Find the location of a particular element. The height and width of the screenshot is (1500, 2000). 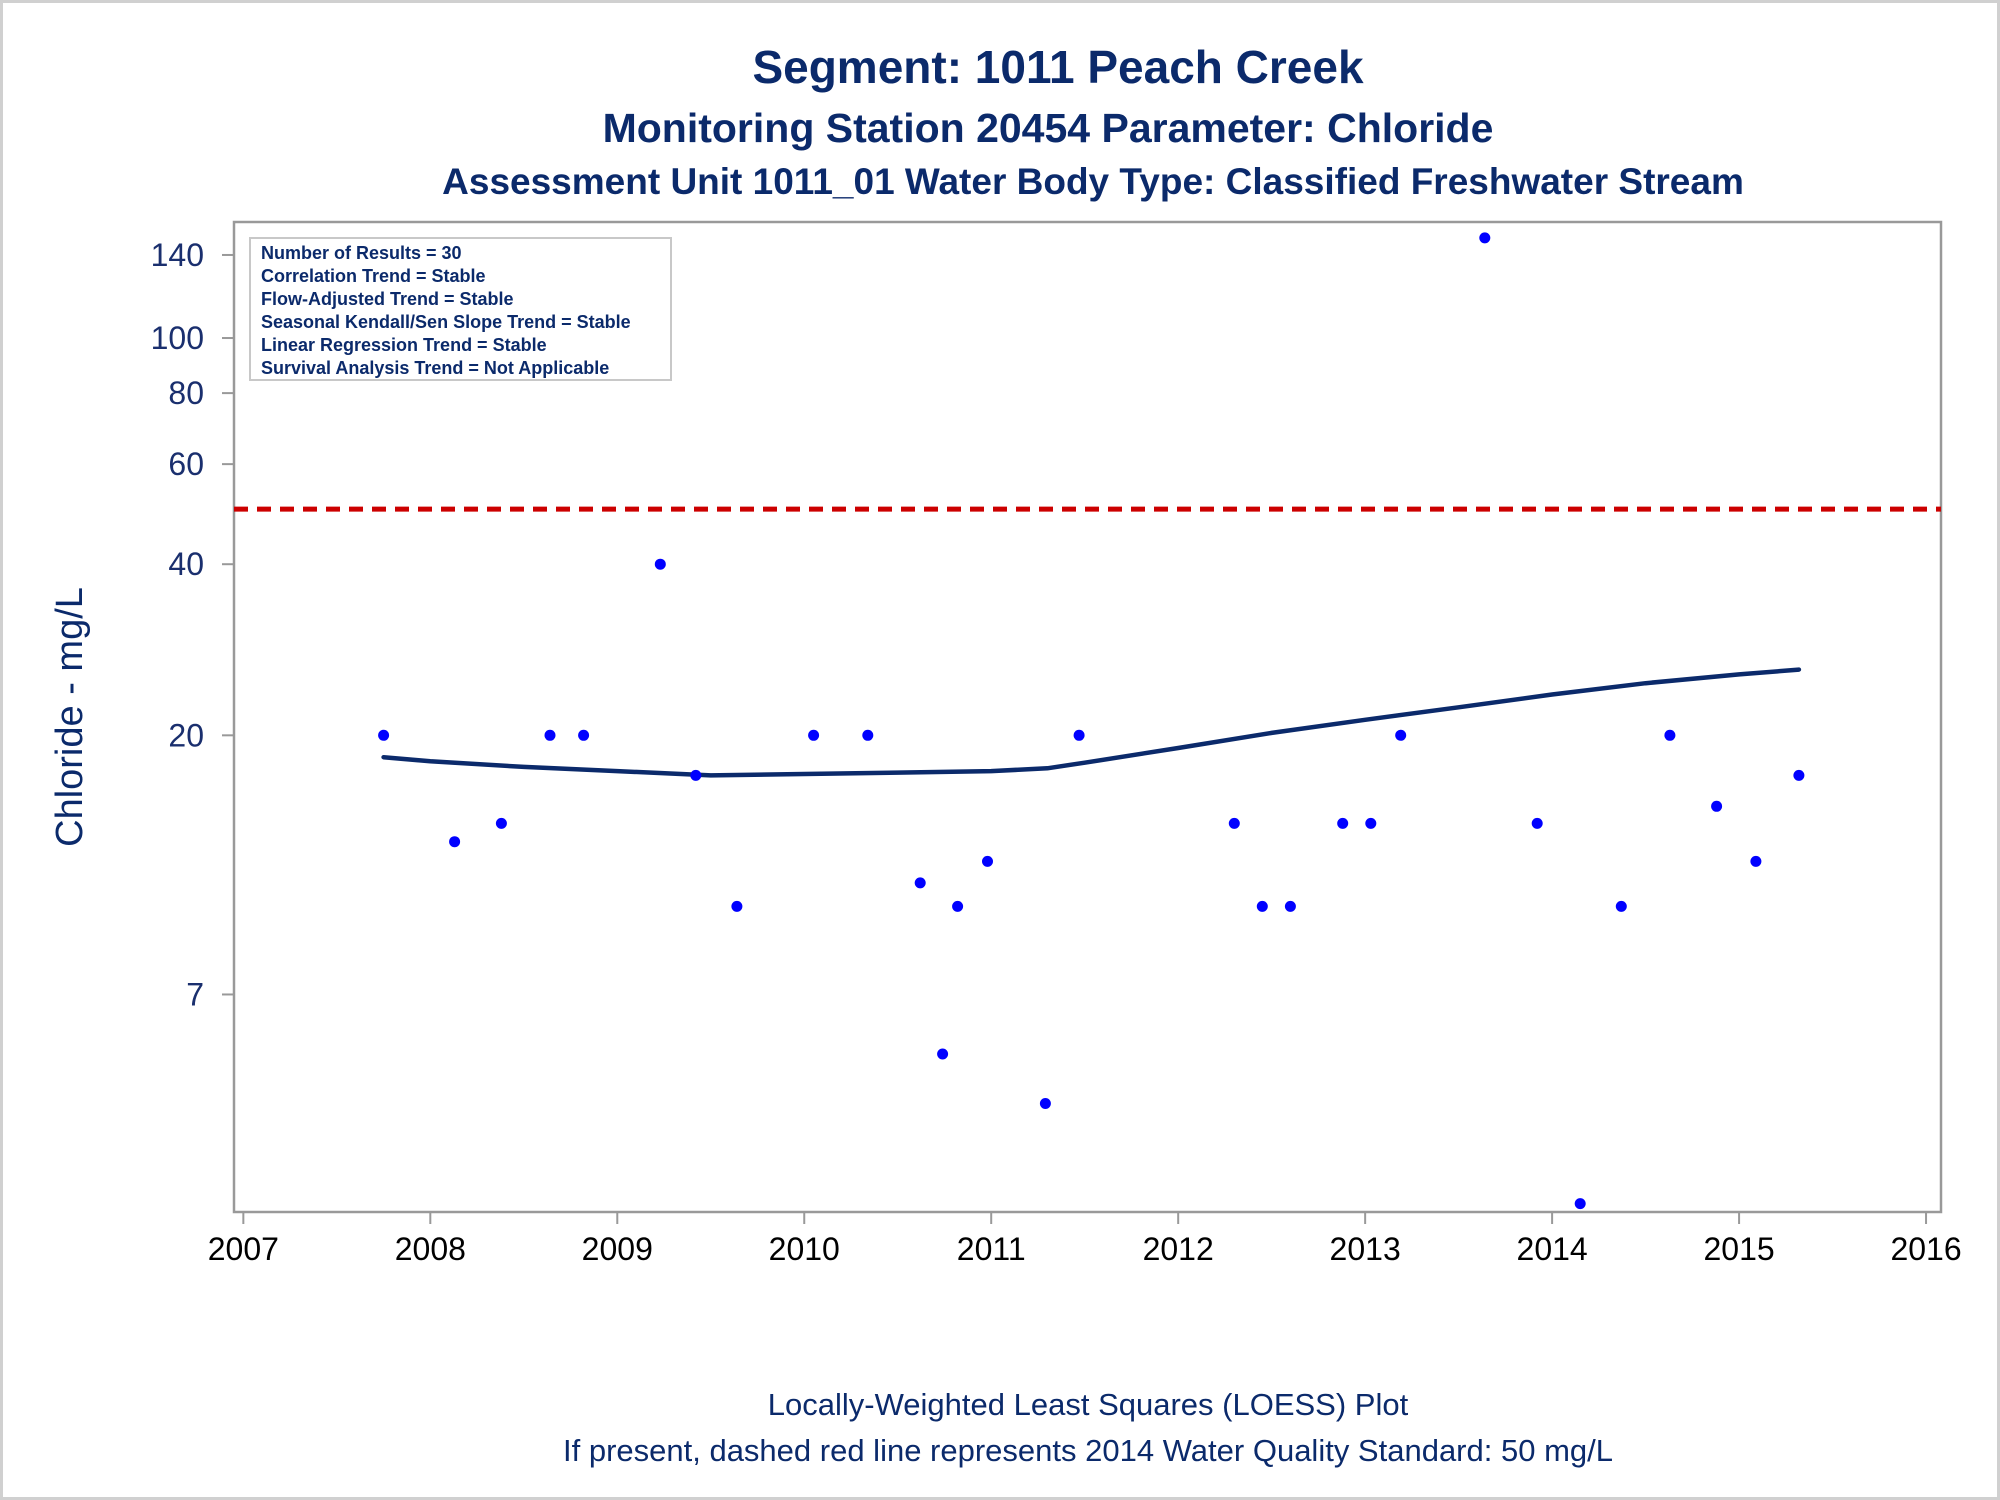

x-tick-label: 2016 is located at coordinates (1925, 1249).